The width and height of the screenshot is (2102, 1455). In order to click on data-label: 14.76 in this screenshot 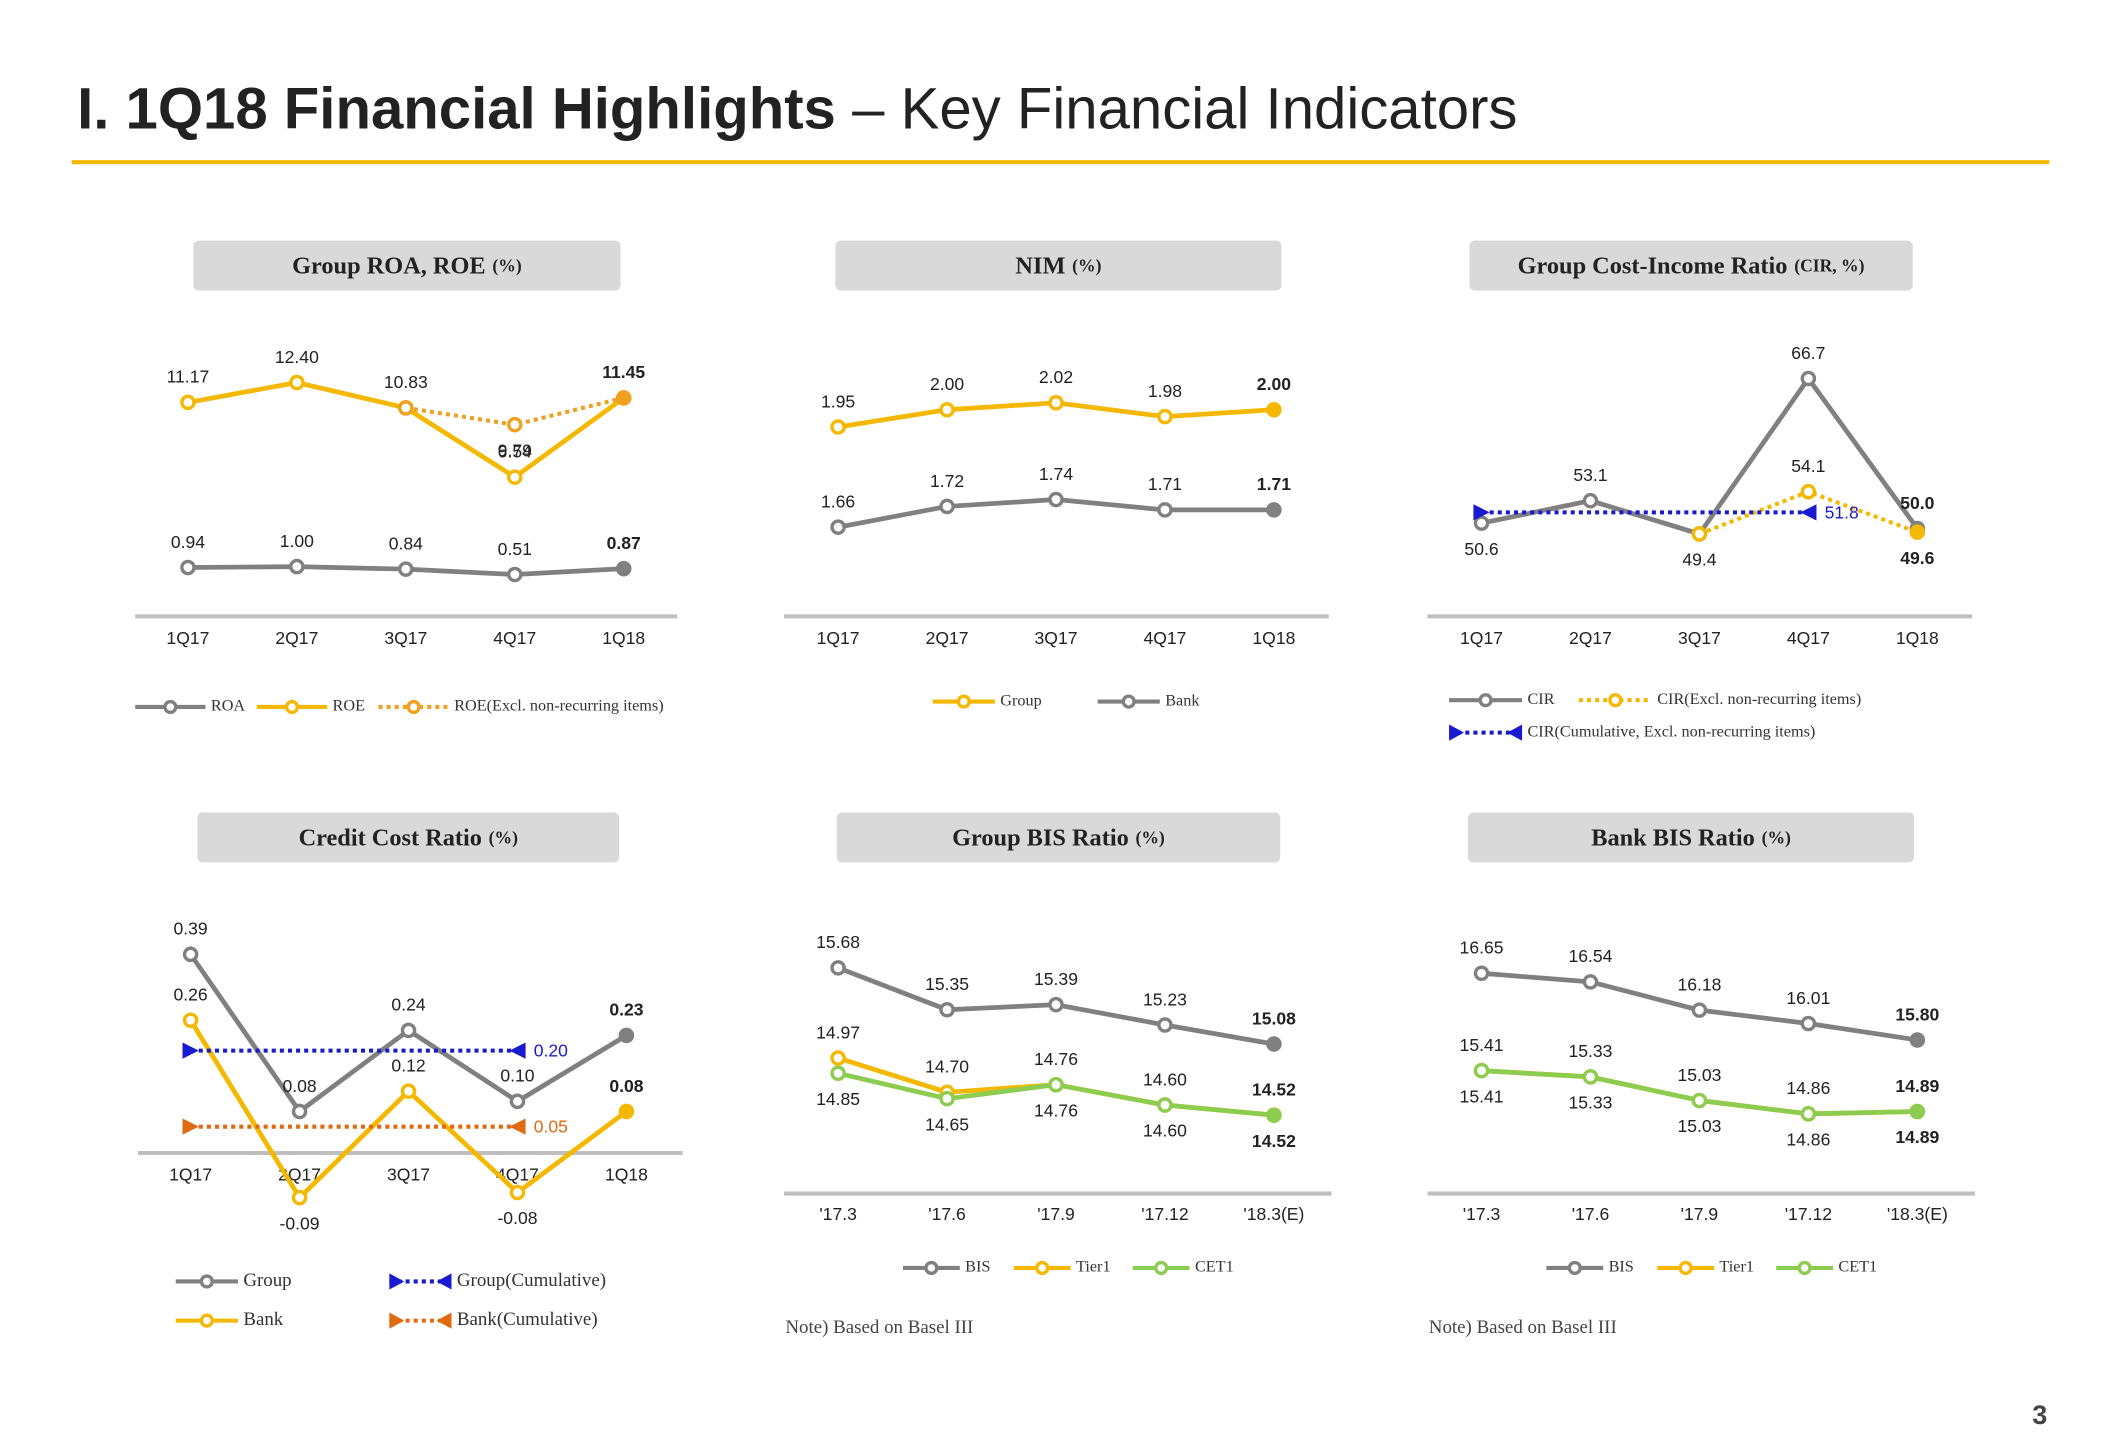, I will do `click(1056, 1059)`.